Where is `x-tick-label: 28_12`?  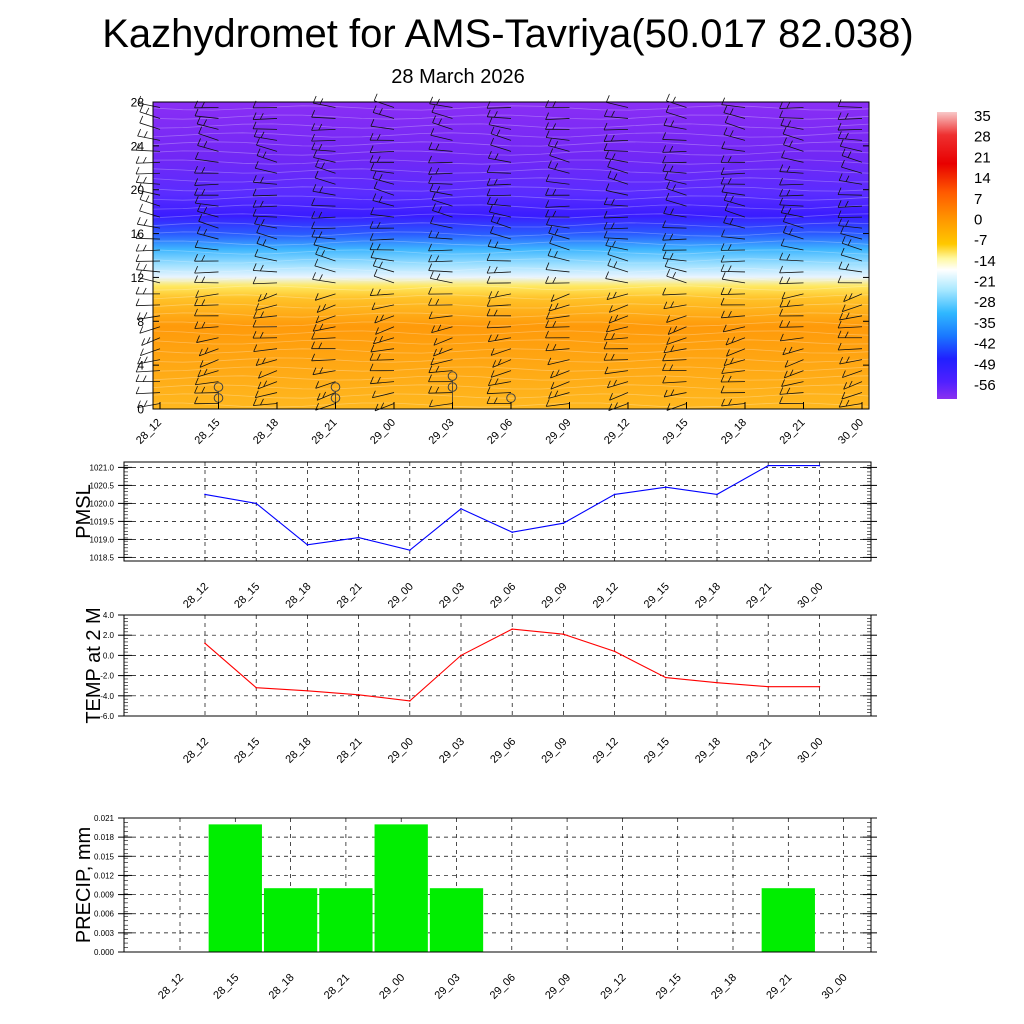 x-tick-label: 28_12 is located at coordinates (196, 751).